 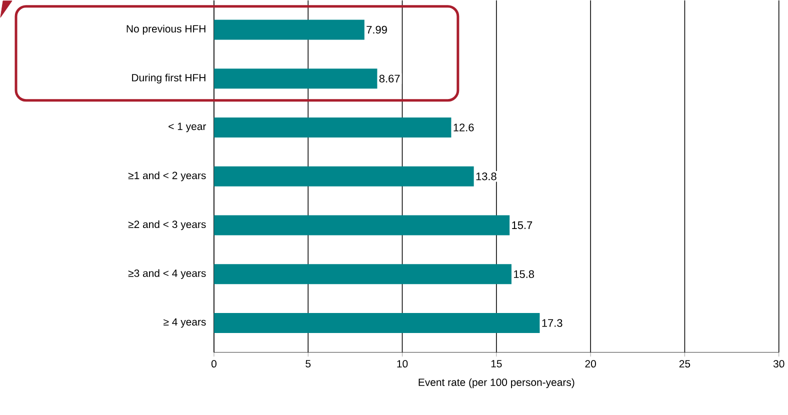 What do you see at coordinates (389, 78) in the screenshot?
I see `data-label: 8.67` at bounding box center [389, 78].